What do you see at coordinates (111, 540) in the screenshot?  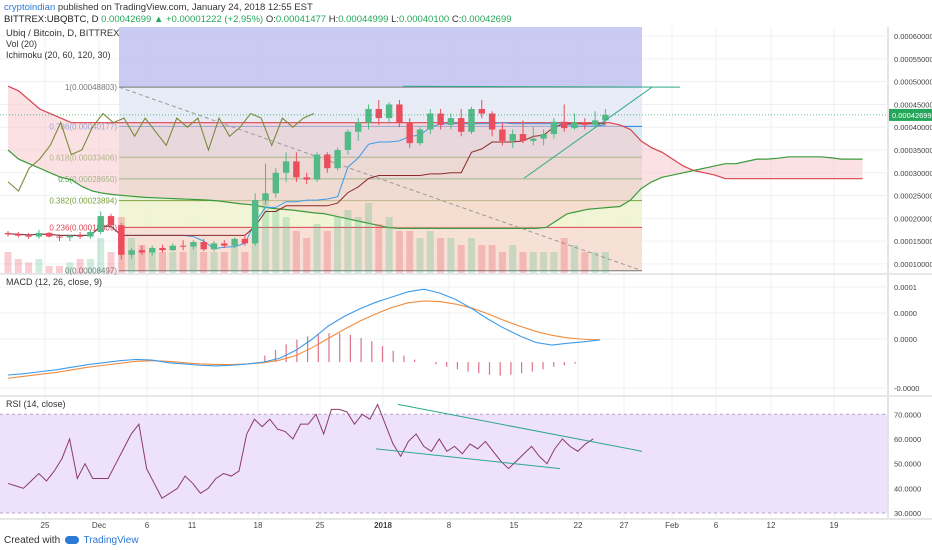 I see `tradingview-brand: TradingView` at bounding box center [111, 540].